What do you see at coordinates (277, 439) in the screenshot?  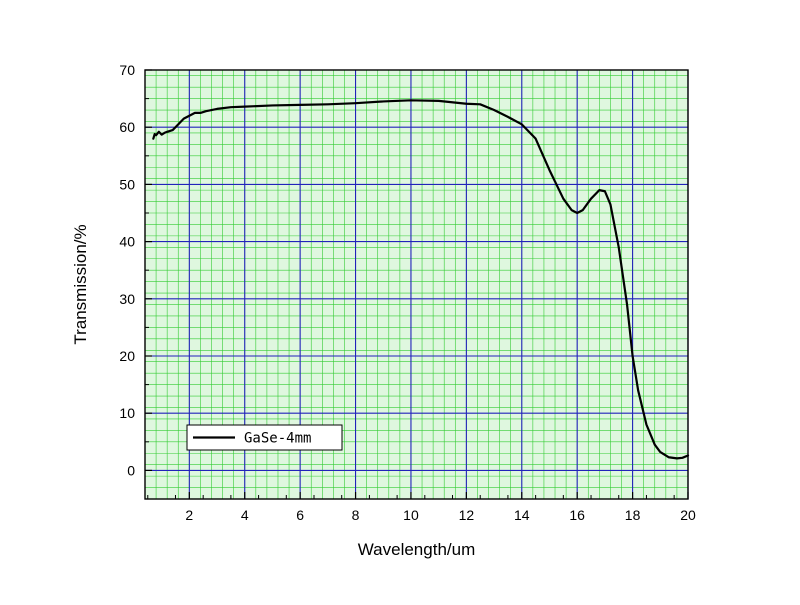 I see `legend-label-gase-4mm: GaSe-4mm` at bounding box center [277, 439].